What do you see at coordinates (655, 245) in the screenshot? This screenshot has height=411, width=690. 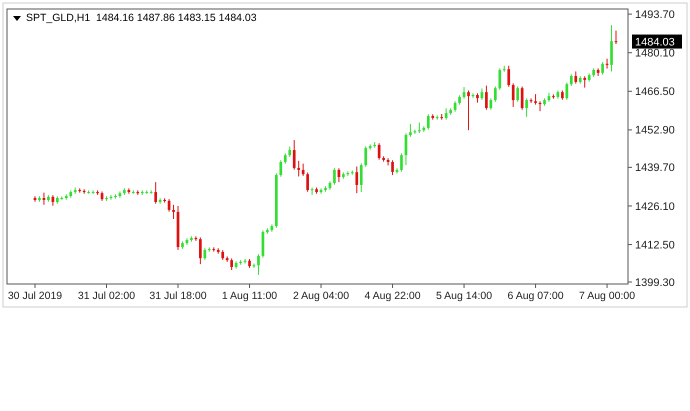 I see `y-tick-label: 1412.50` at bounding box center [655, 245].